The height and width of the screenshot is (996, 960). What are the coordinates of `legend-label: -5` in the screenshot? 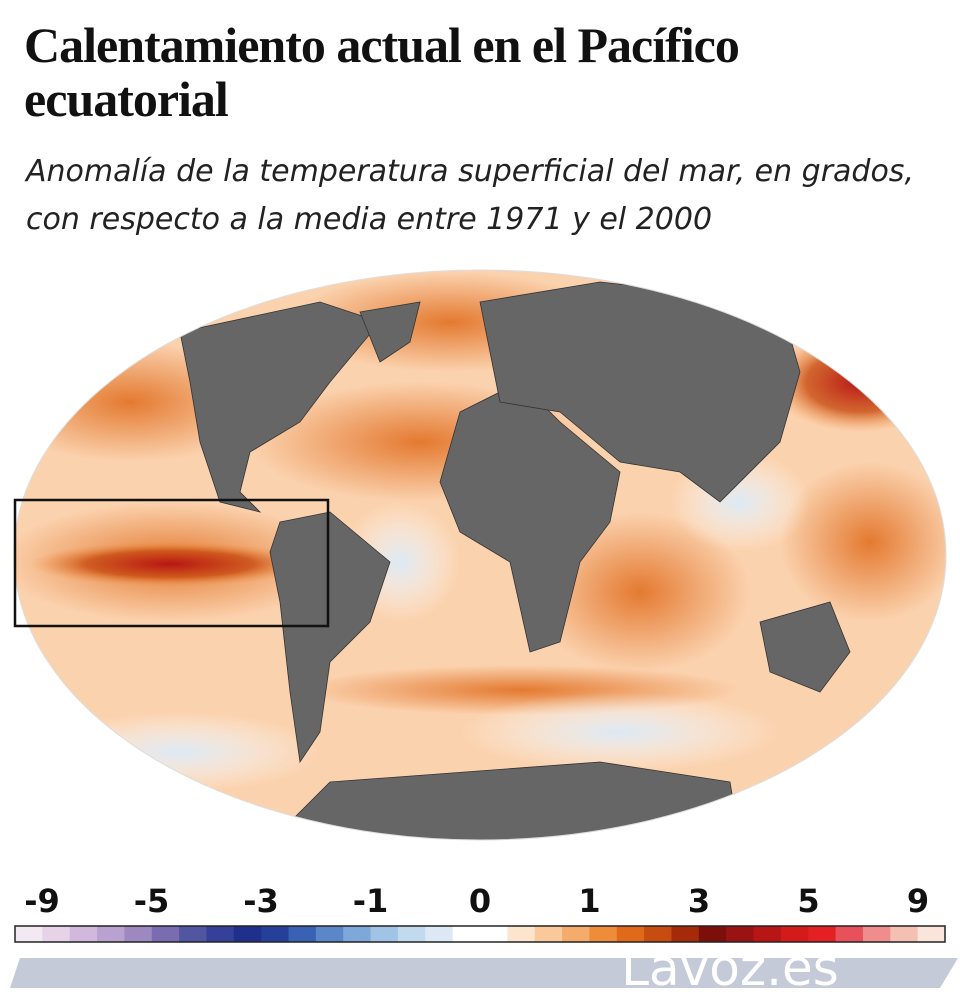 It's located at (152, 901).